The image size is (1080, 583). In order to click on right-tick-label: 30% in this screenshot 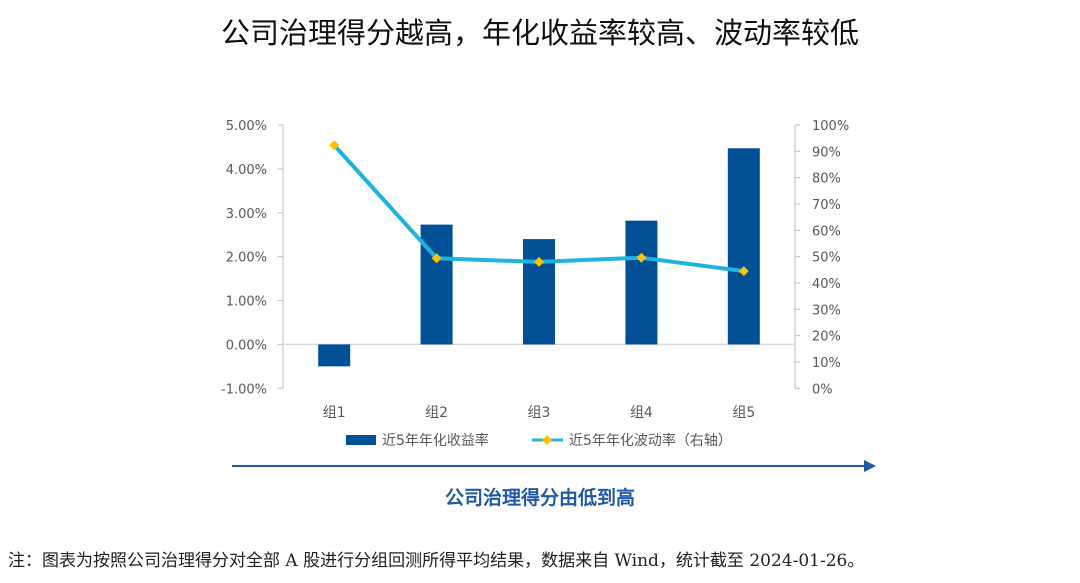, I will do `click(826, 310)`.